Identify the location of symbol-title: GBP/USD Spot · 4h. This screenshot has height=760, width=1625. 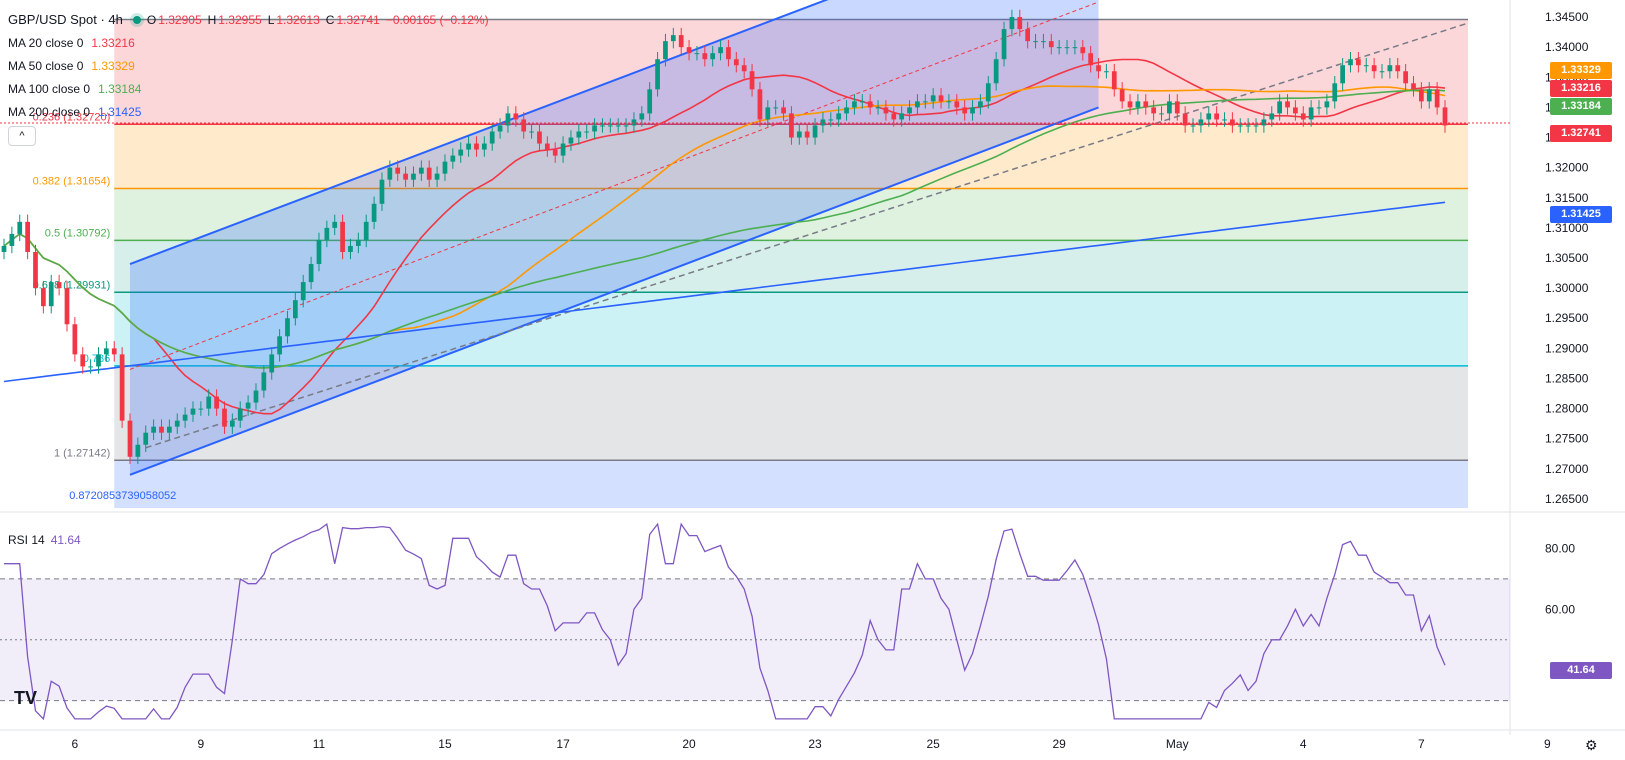
(65, 19).